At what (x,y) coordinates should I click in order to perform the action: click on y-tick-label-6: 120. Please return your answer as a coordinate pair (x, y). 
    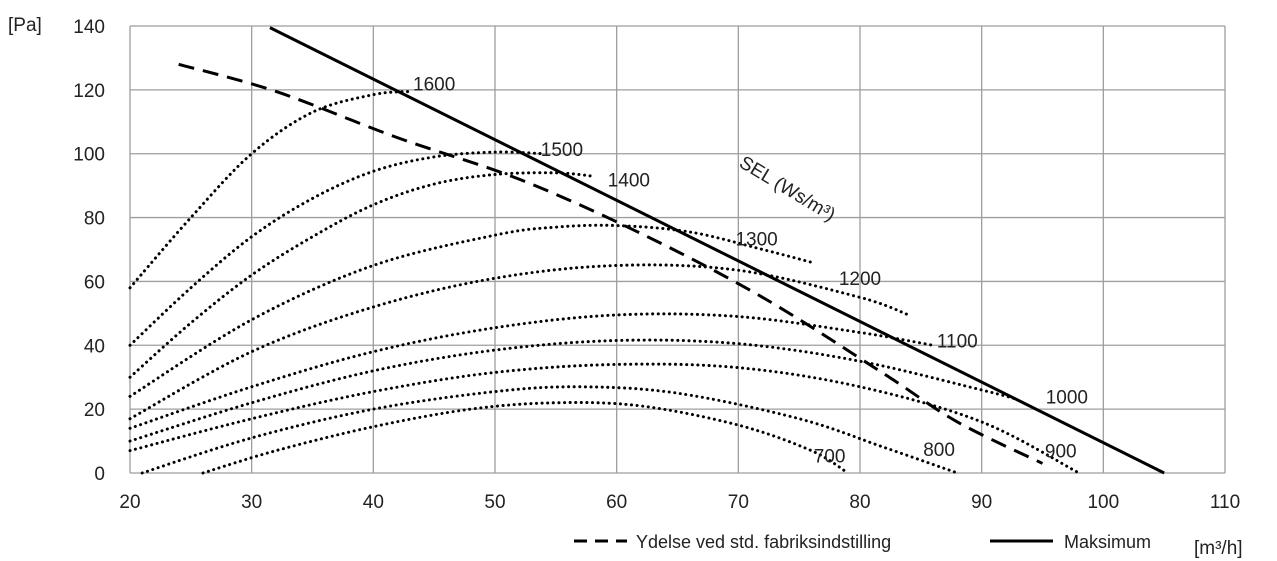
    Looking at the image, I should click on (89, 91).